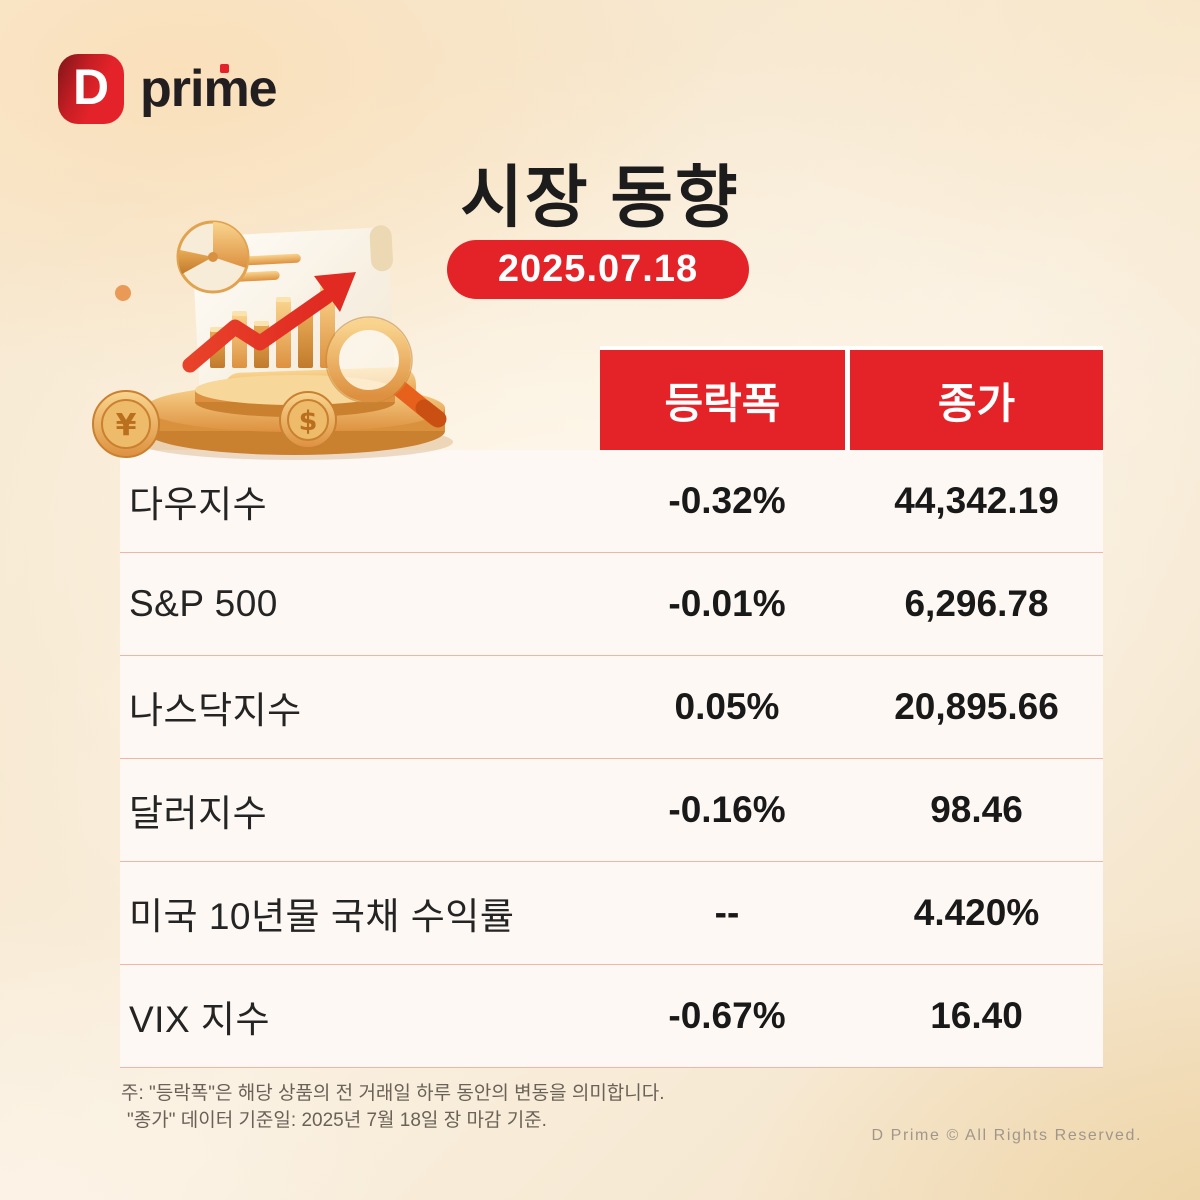 This screenshot has width=1200, height=1200. I want to click on index-close: 20,895.66, so click(976, 706).